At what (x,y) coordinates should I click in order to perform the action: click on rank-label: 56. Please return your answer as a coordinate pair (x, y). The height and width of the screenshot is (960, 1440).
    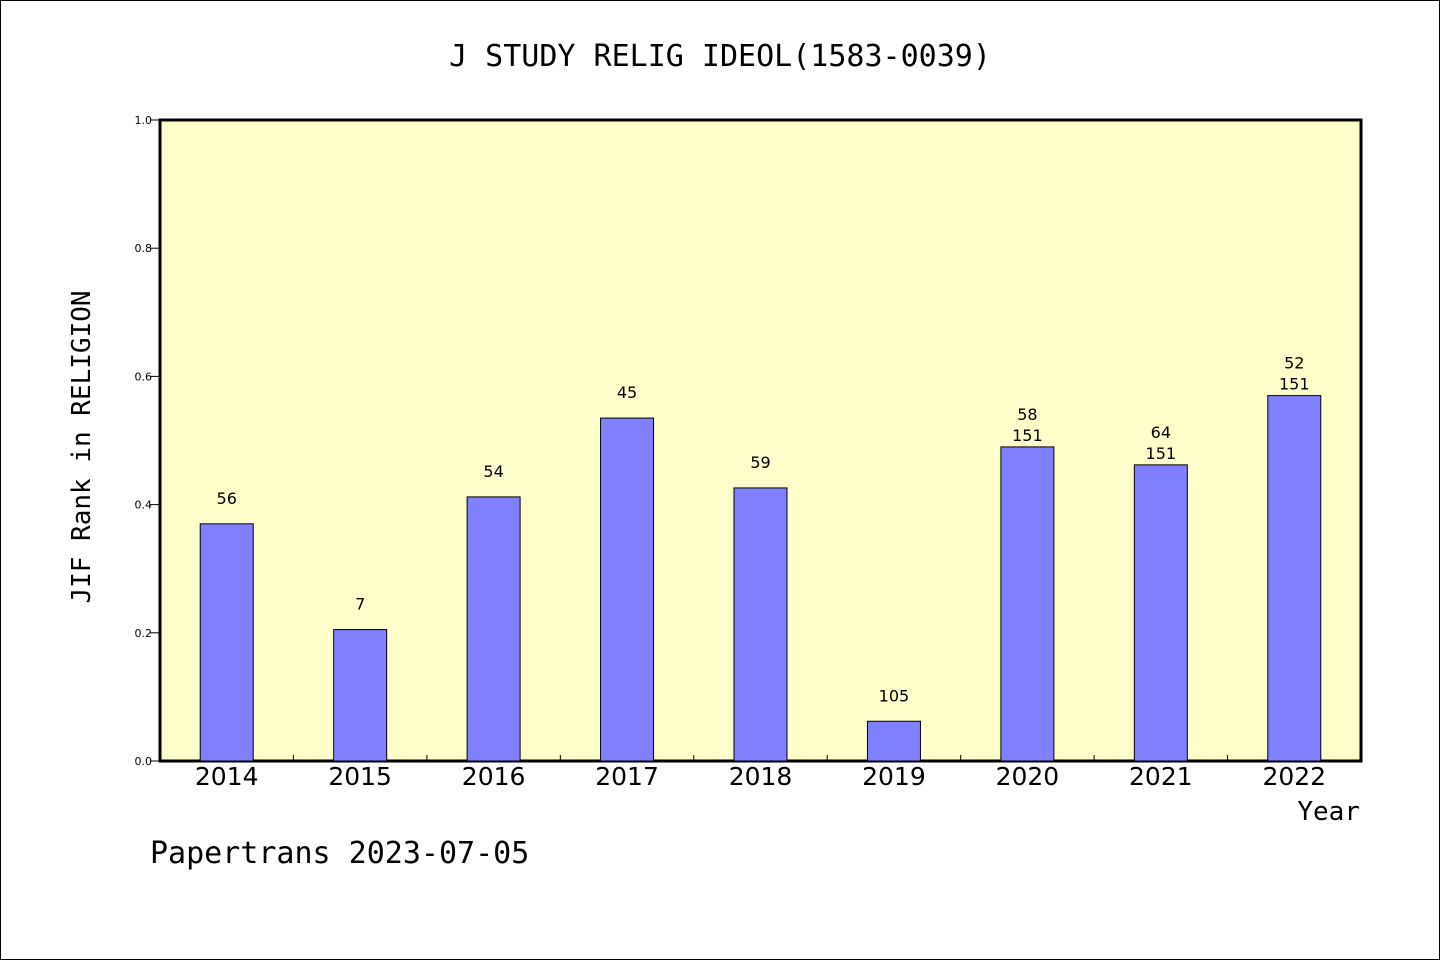
    Looking at the image, I should click on (227, 498).